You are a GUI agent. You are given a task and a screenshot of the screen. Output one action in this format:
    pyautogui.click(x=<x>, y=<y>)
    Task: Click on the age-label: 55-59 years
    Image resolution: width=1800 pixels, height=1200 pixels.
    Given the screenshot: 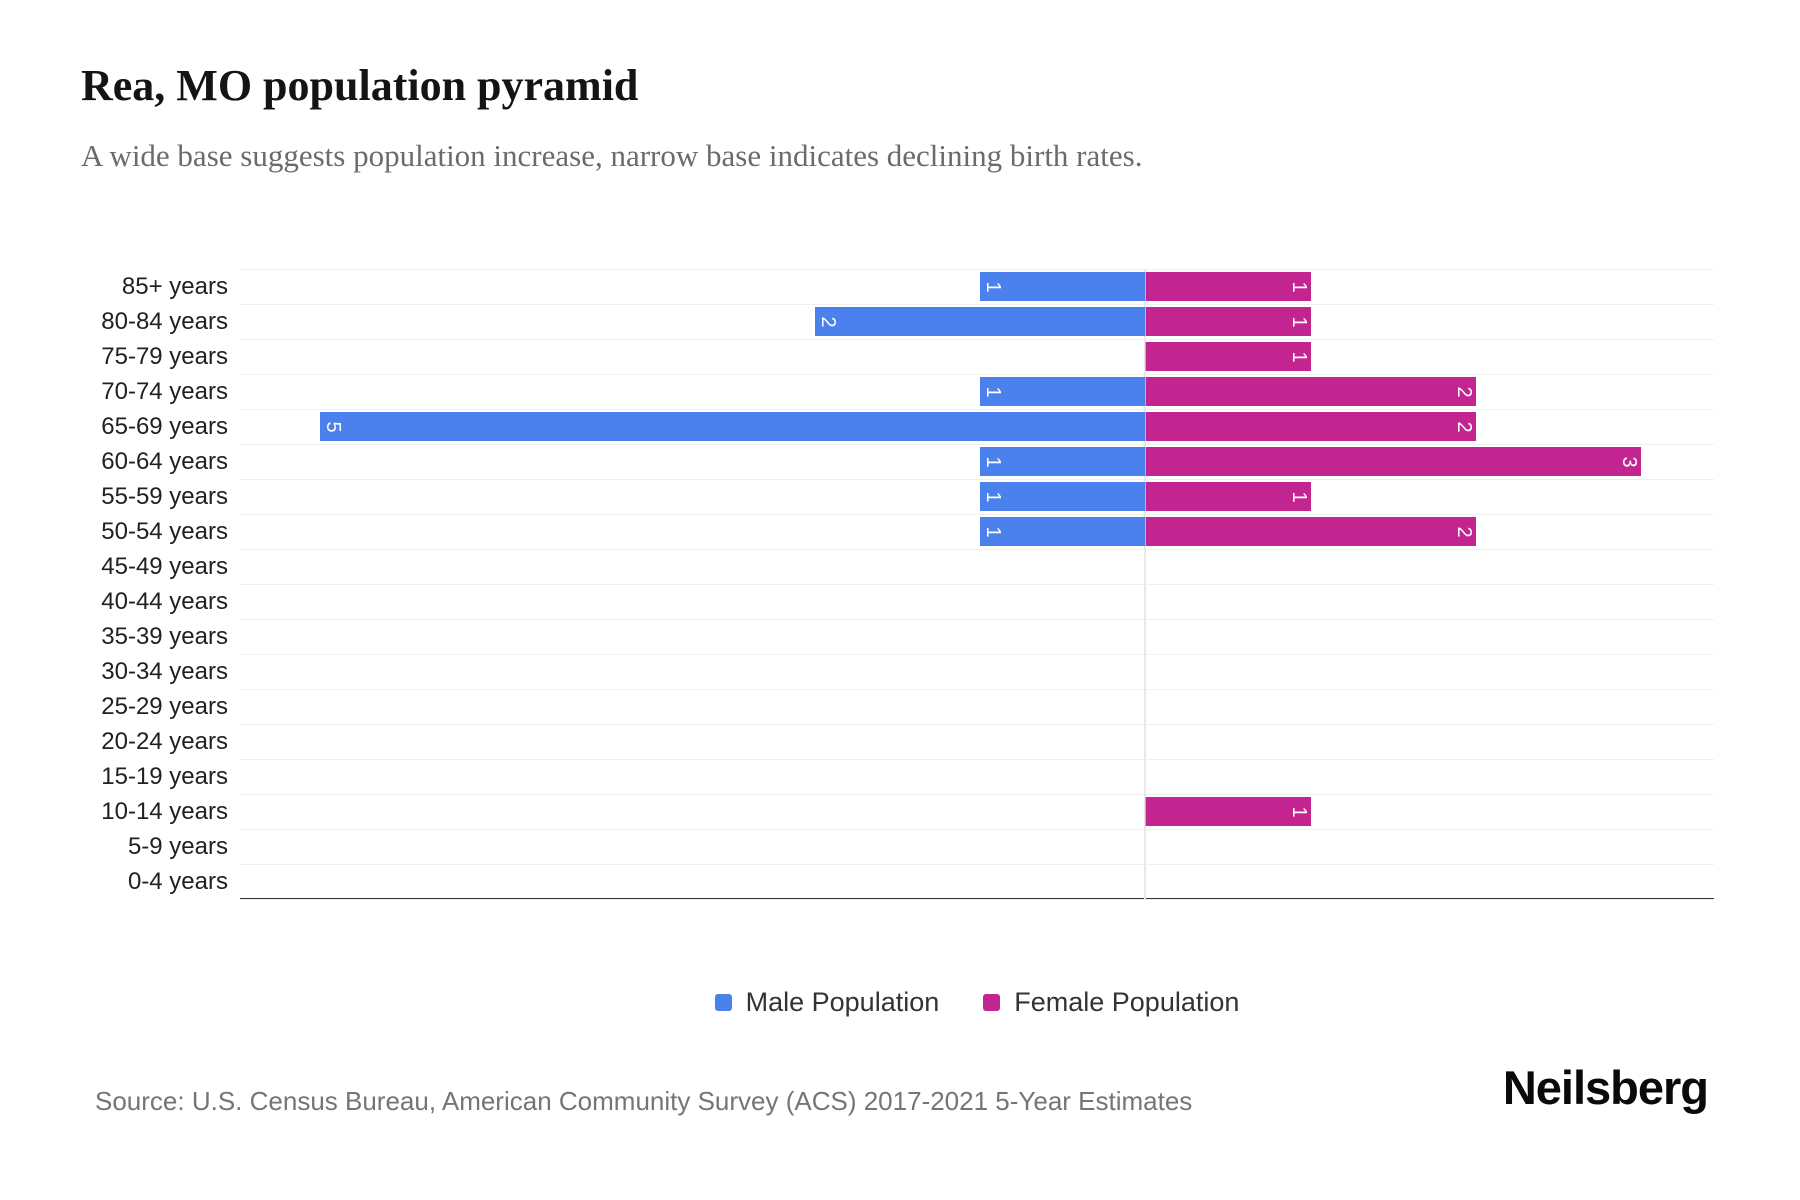 What is the action you would take?
    pyautogui.click(x=164, y=496)
    